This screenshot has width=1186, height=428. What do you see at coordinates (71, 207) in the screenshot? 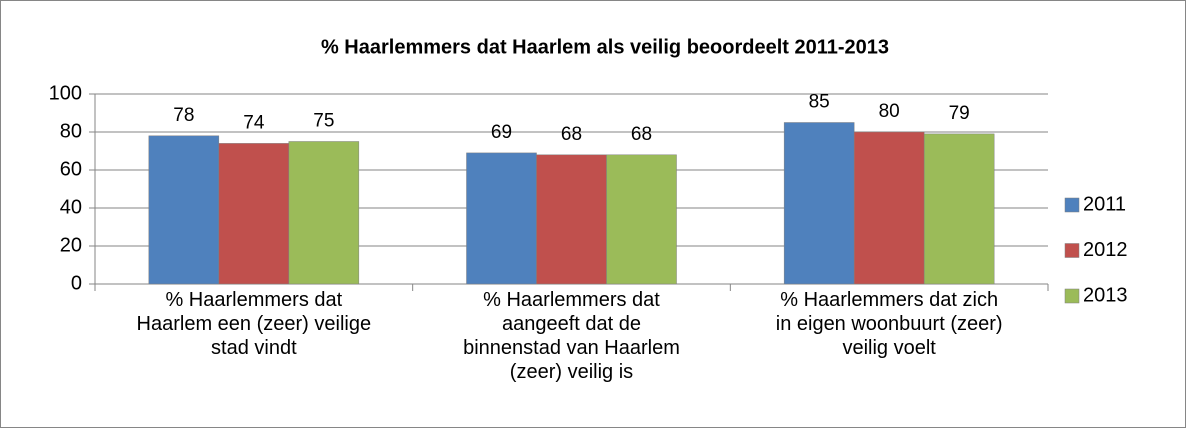
I see `y-tick-label: 40` at bounding box center [71, 207].